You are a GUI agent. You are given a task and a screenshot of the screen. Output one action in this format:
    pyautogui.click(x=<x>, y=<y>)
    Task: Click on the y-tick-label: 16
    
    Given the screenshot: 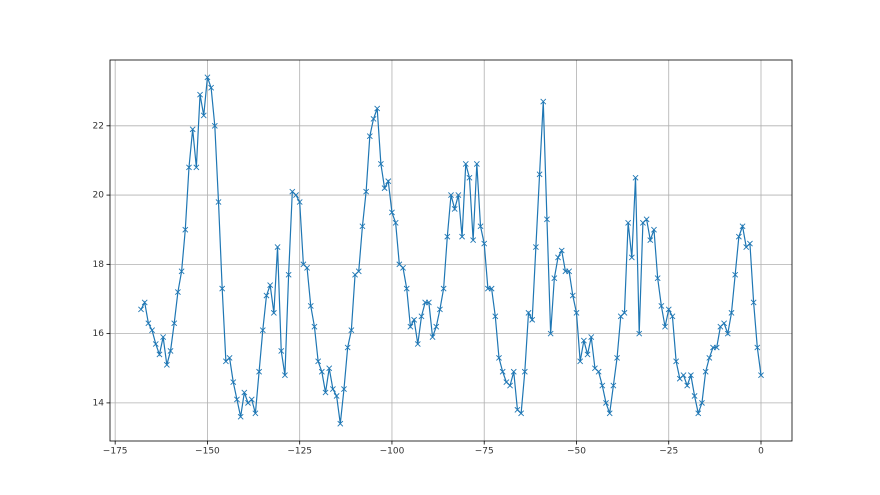 What is the action you would take?
    pyautogui.click(x=99, y=334)
    